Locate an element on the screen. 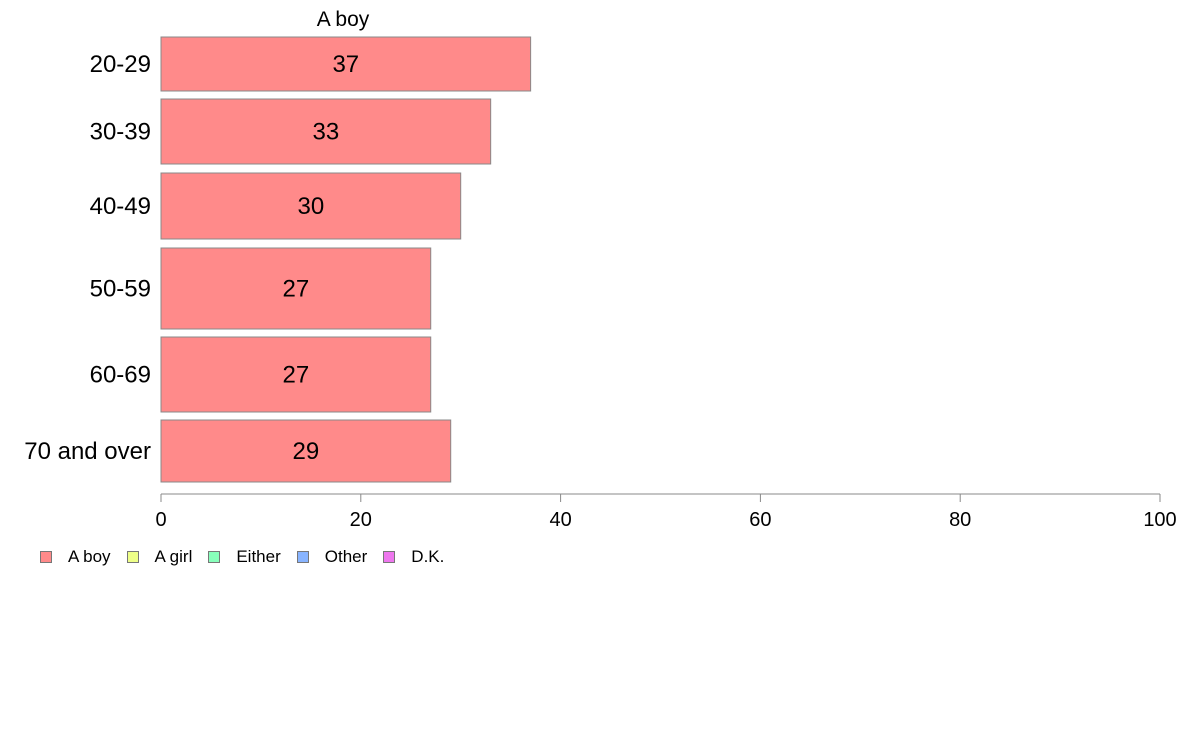 The image size is (1188, 736). data-label: 30 is located at coordinates (310, 206).